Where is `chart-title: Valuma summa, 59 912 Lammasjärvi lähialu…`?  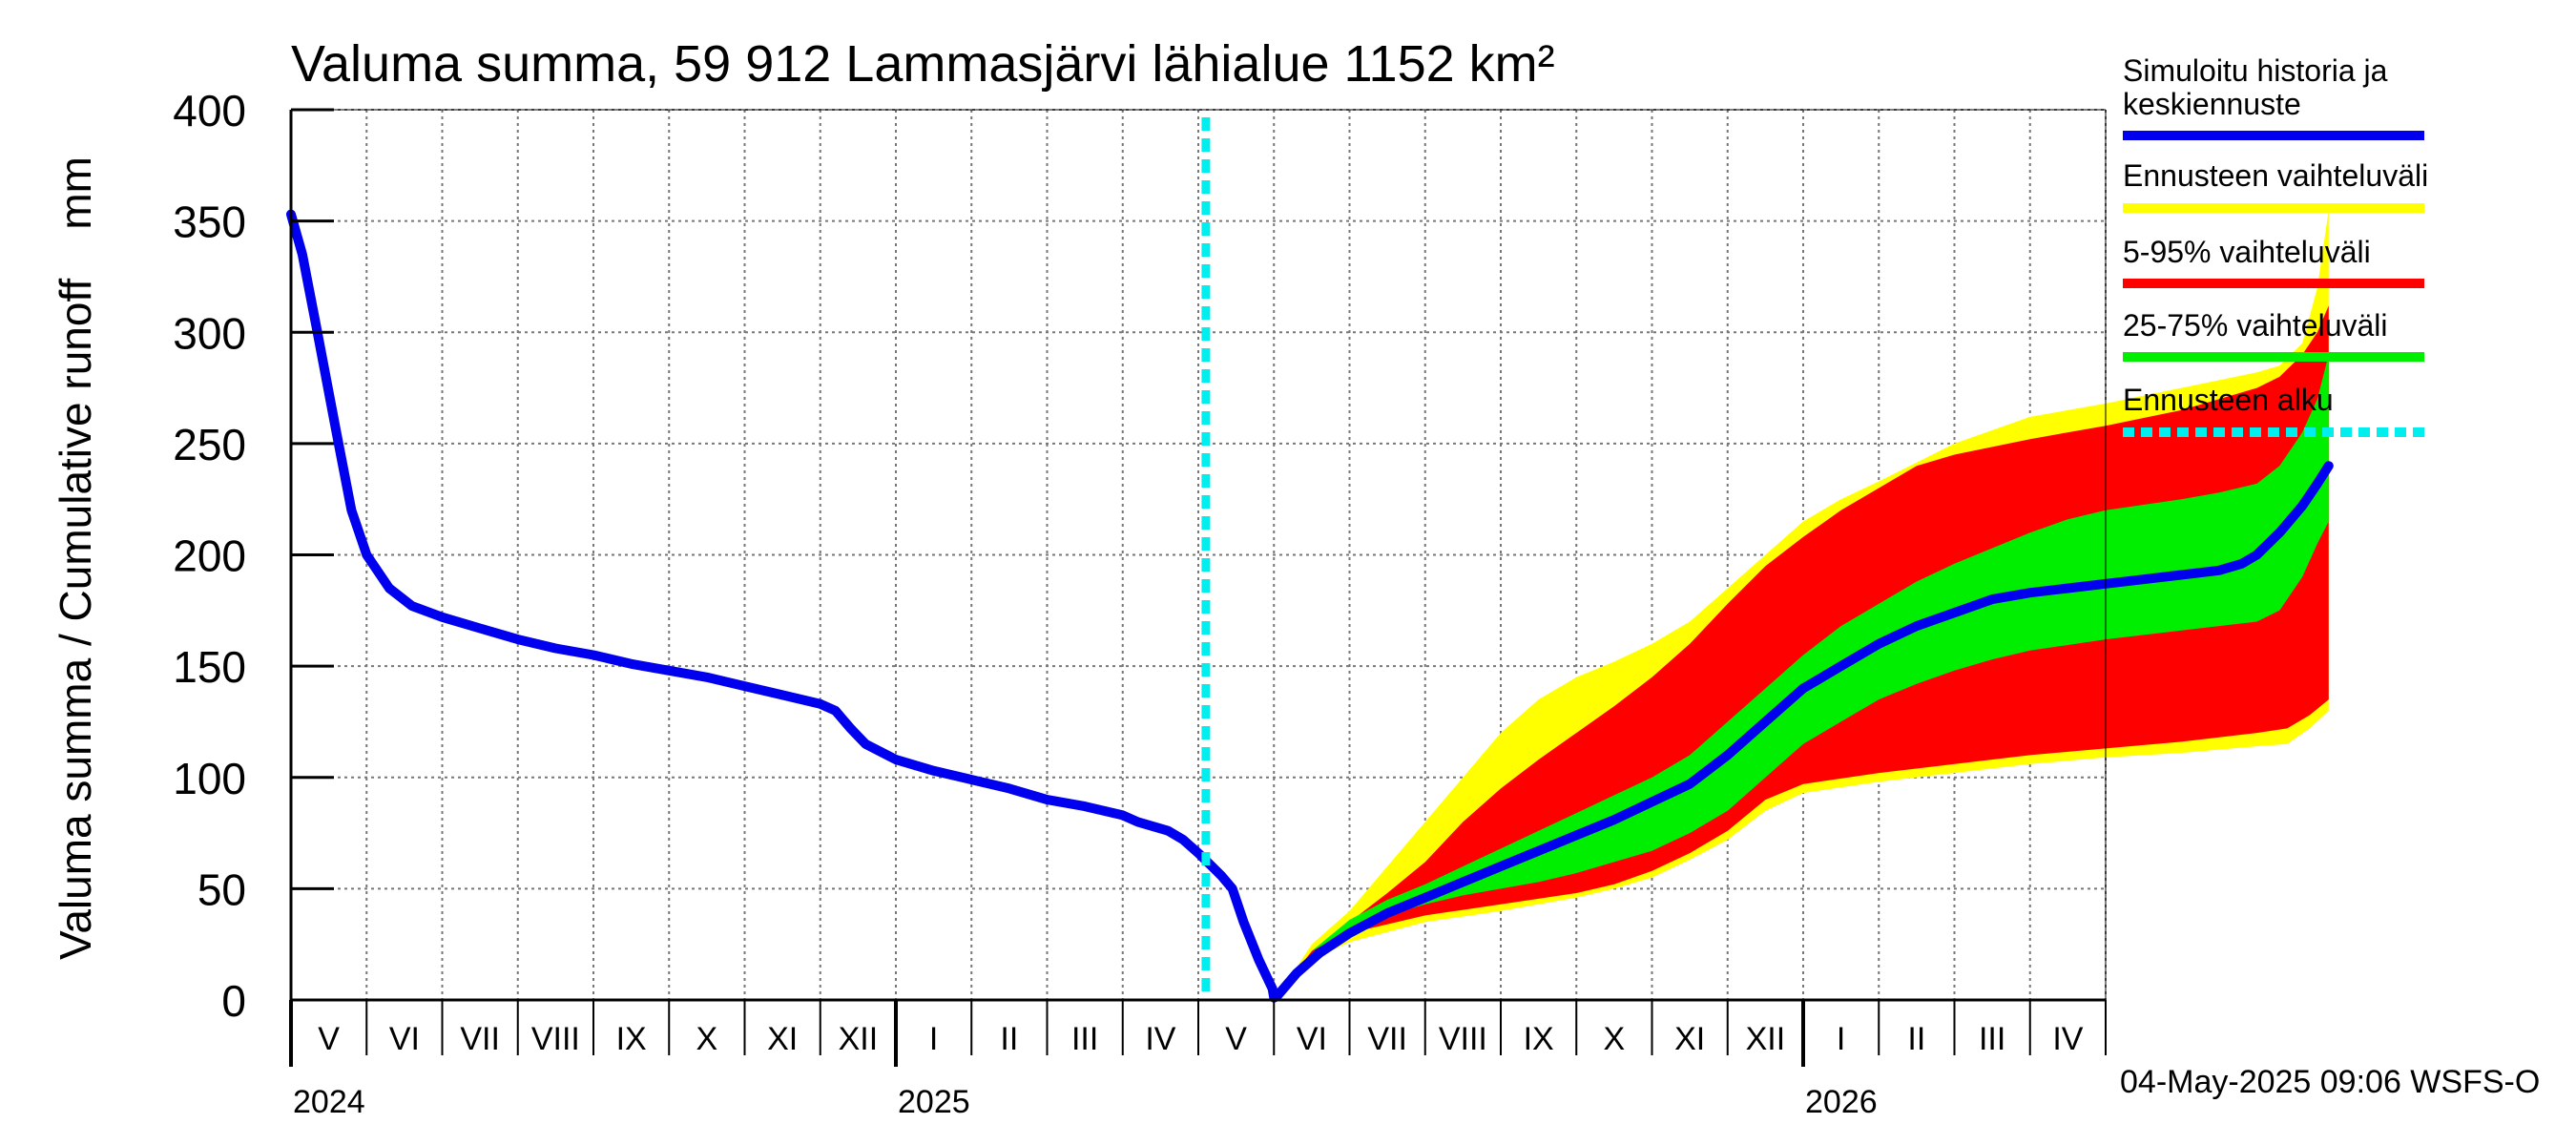
chart-title: Valuma summa, 59 912 Lammasjärvi lähialu… is located at coordinates (923, 64).